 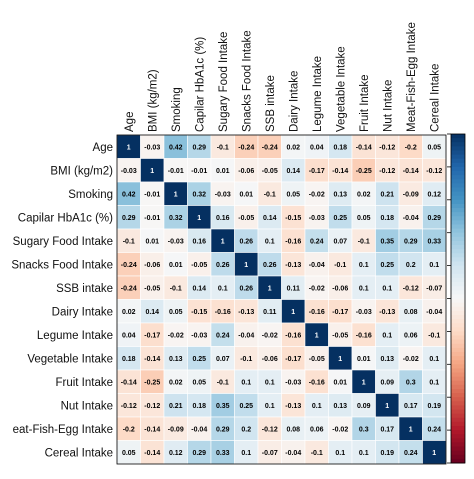 I want to click on cell-value-label: 0.24, so click(x=411, y=453).